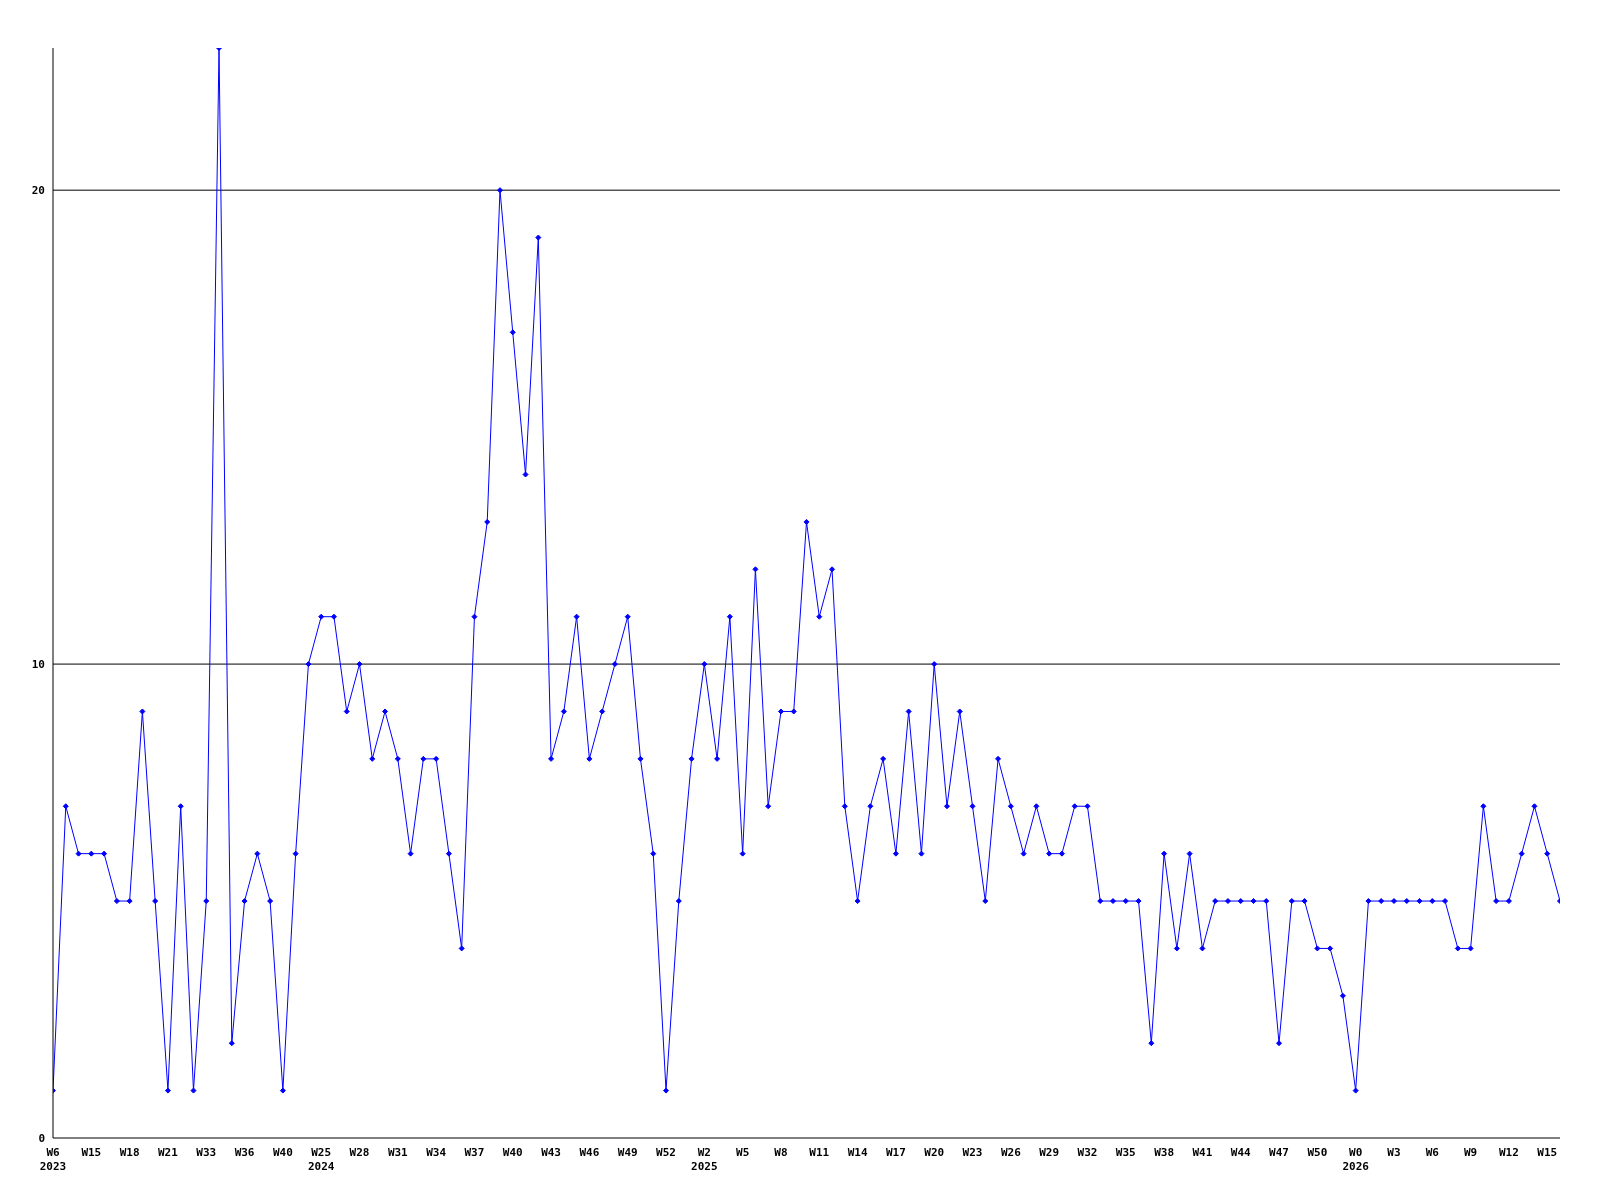 This screenshot has height=1200, width=1600. I want to click on x-tick-label: W35, so click(1125, 1152).